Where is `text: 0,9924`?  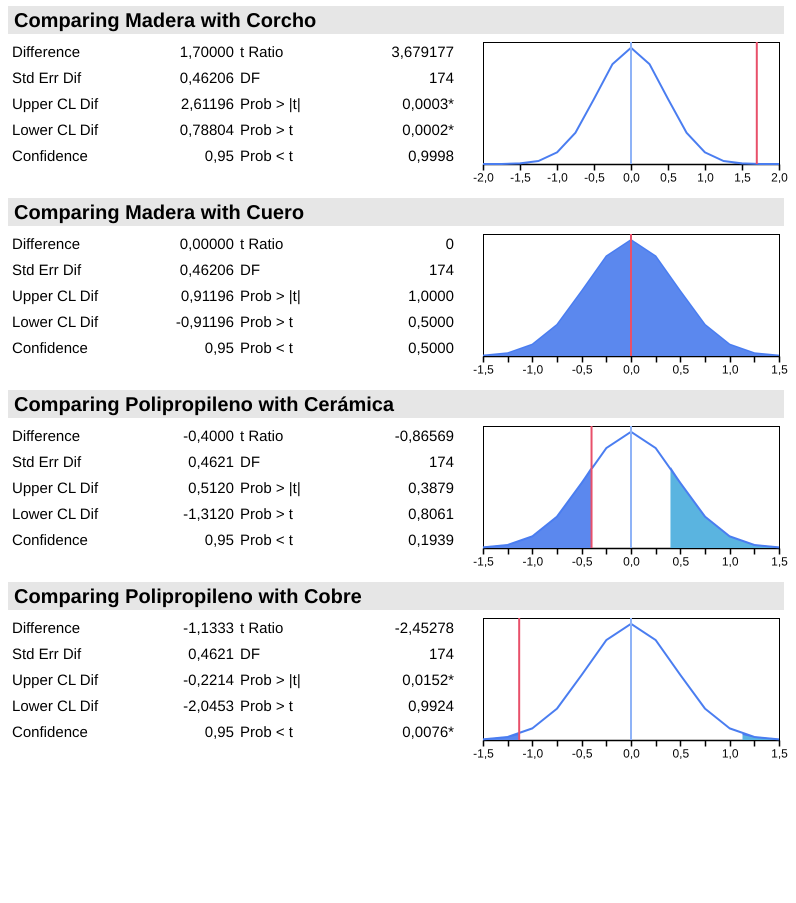 text: 0,9924 is located at coordinates (431, 706).